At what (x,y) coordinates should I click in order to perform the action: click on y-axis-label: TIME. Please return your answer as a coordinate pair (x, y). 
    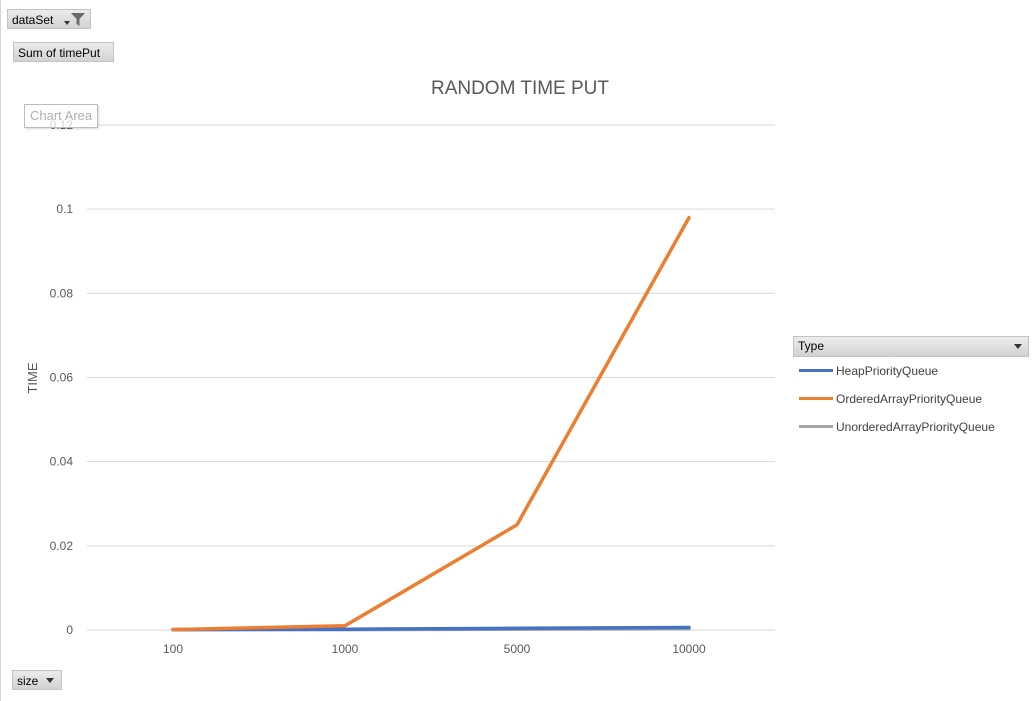
    Looking at the image, I should click on (32, 377).